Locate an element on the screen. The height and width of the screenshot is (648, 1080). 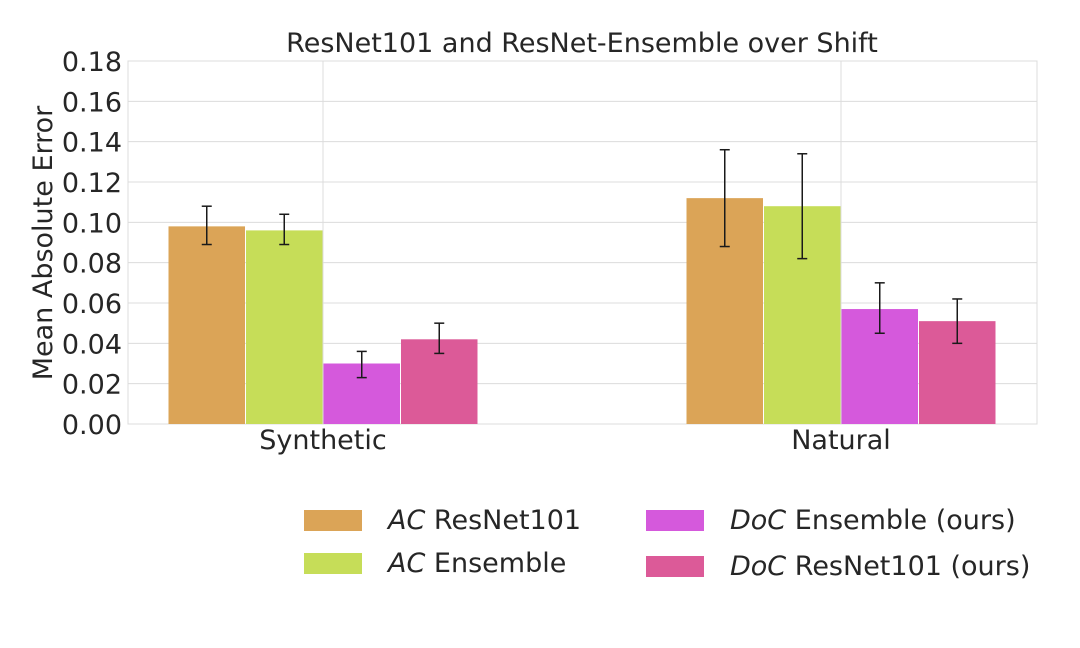
legend-item-doc-ensemble: DoC Ensemble (ours) is located at coordinates (831, 520).